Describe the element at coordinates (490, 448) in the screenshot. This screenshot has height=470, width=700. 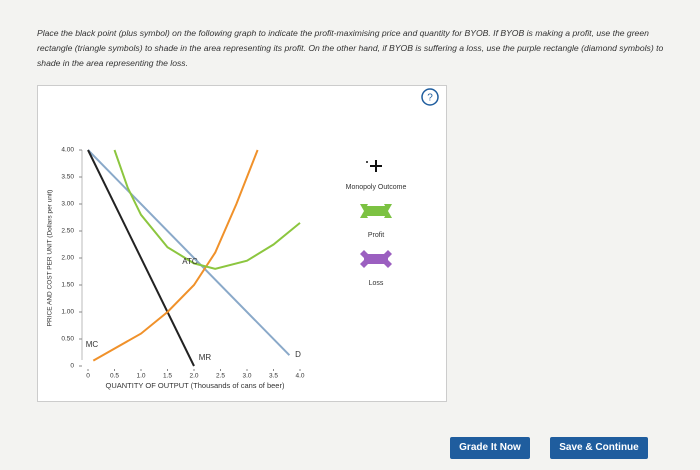
I see `grade-button: Grade It Now` at that location.